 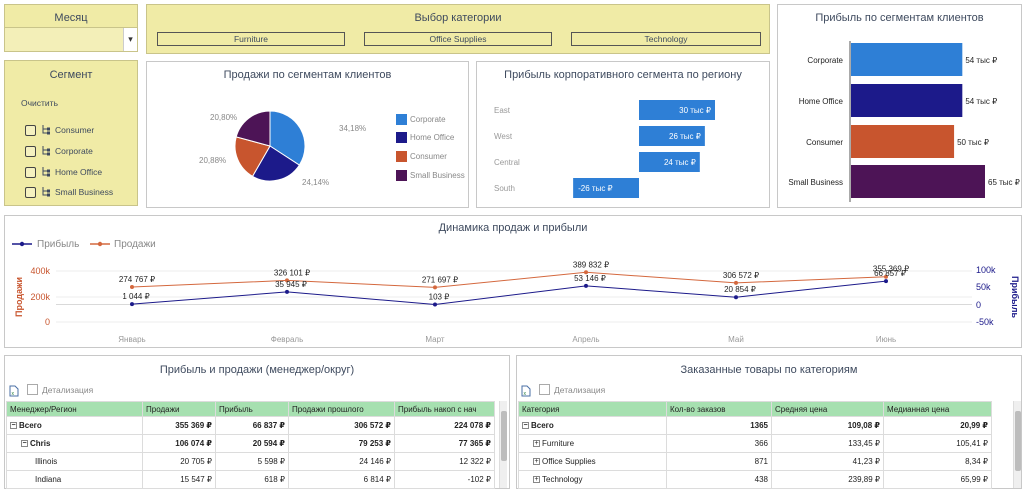 I want to click on row-label: − Chris, so click(x=74, y=443).